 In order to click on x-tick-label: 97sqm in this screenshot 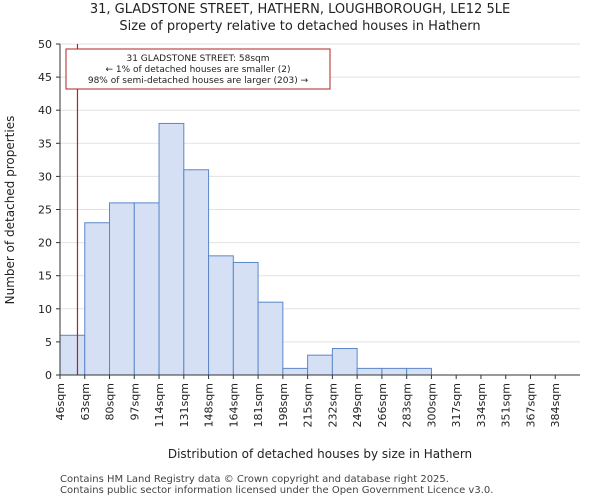, I will do `click(134, 401)`.